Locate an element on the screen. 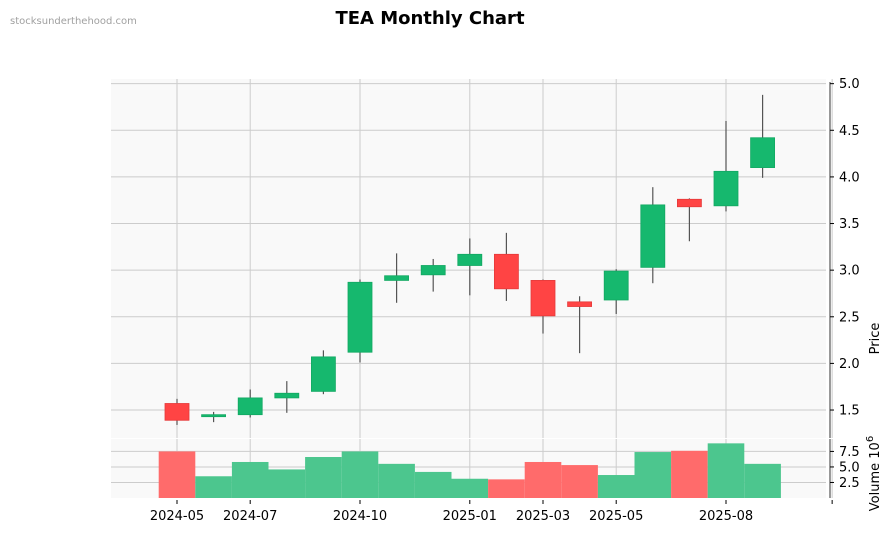 This screenshot has height=533, width=895. x-tick-label: 2024-10 is located at coordinates (360, 516).